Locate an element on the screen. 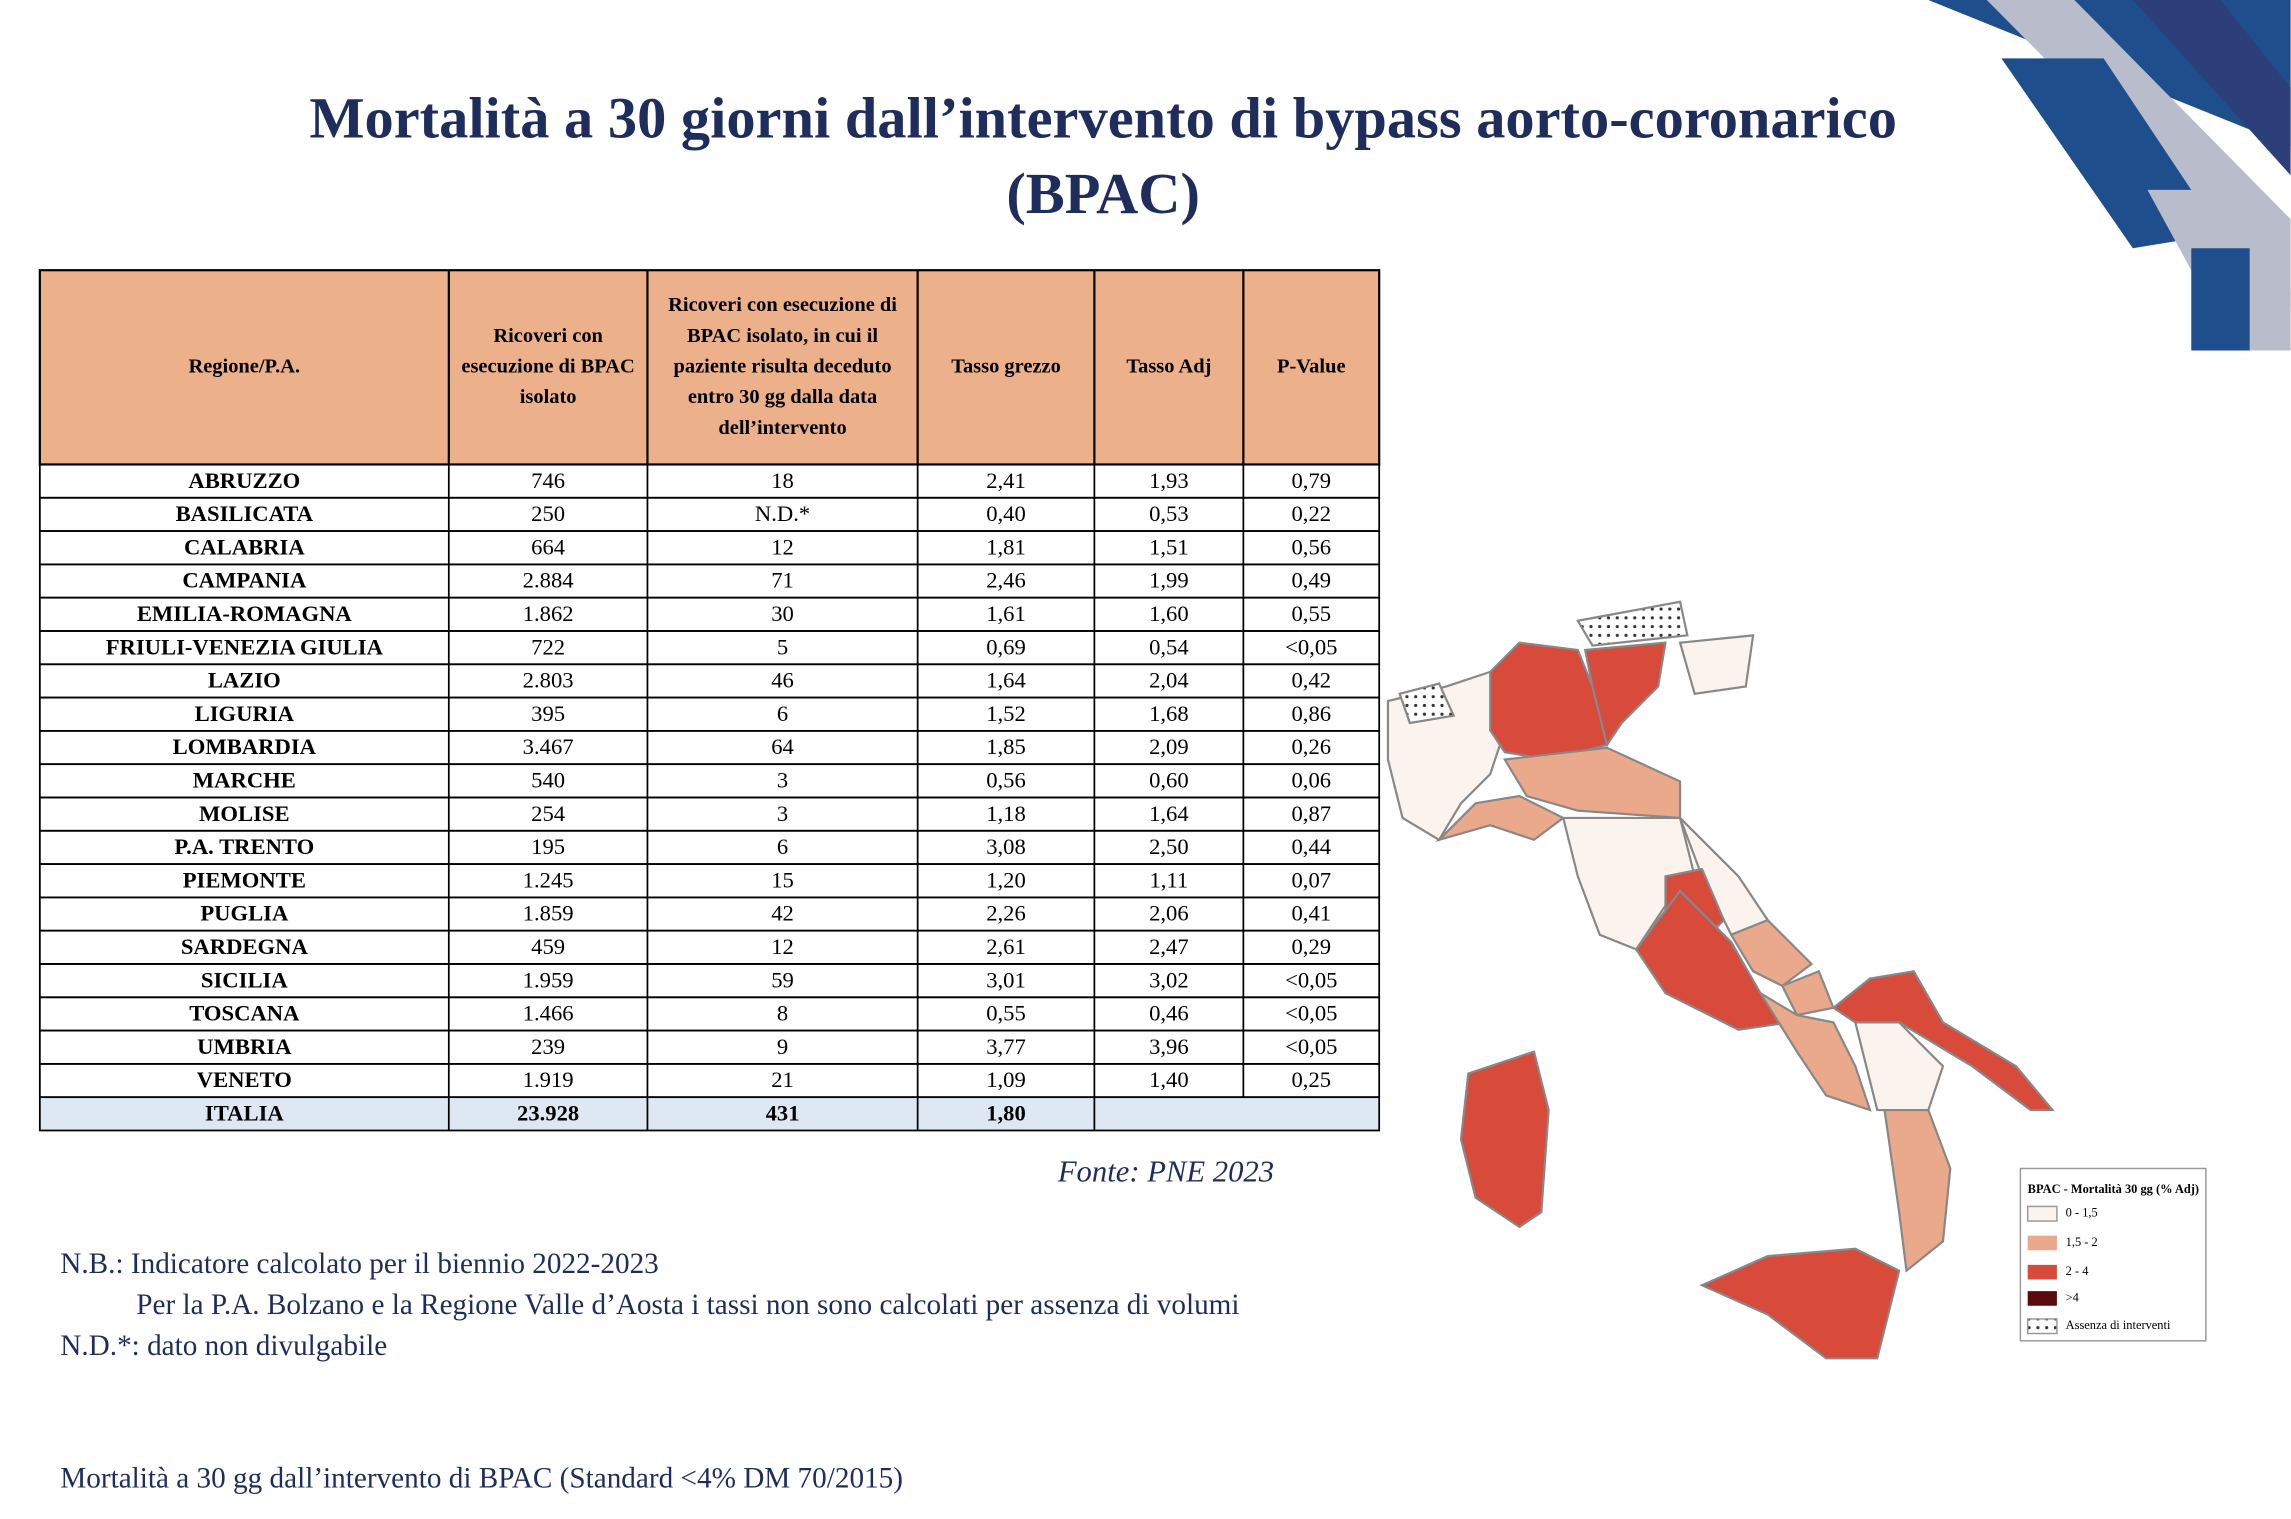  cell: 15 is located at coordinates (782, 879).